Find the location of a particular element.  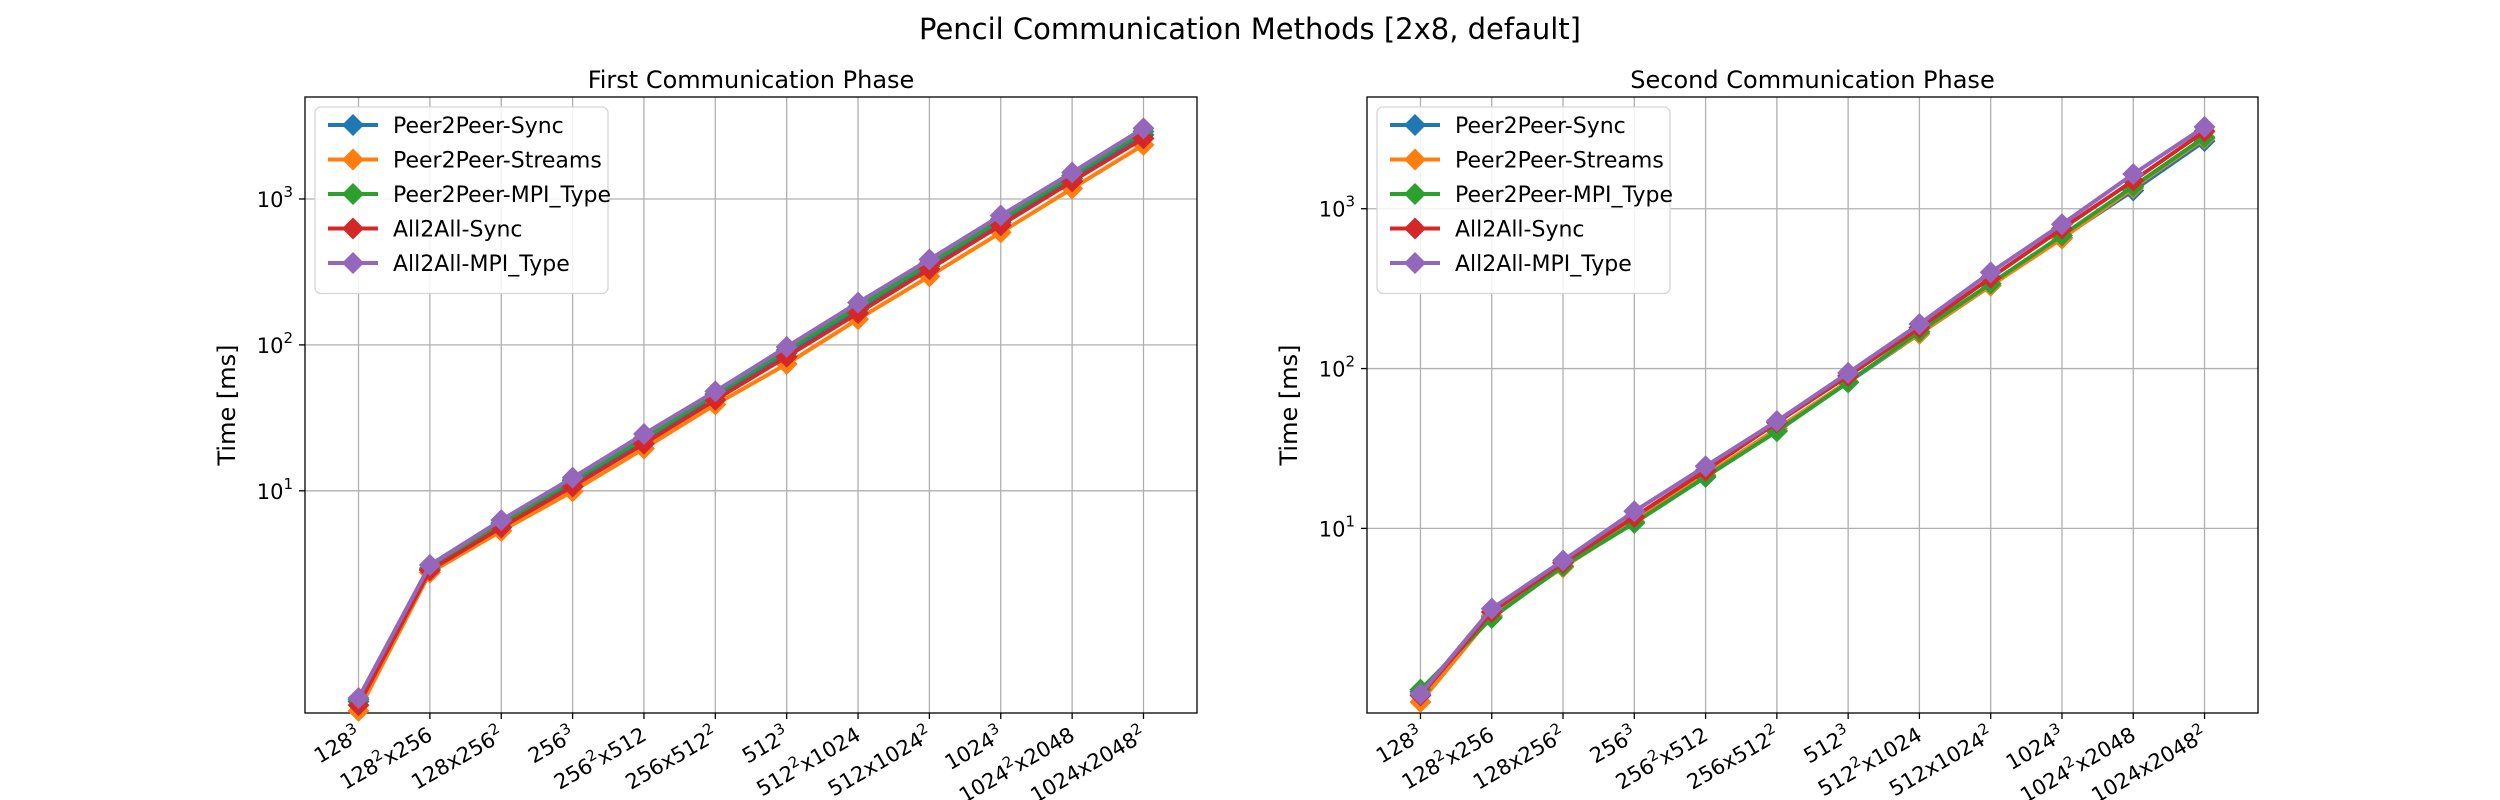

panel-title: Second Communication Phase is located at coordinates (1812, 80).